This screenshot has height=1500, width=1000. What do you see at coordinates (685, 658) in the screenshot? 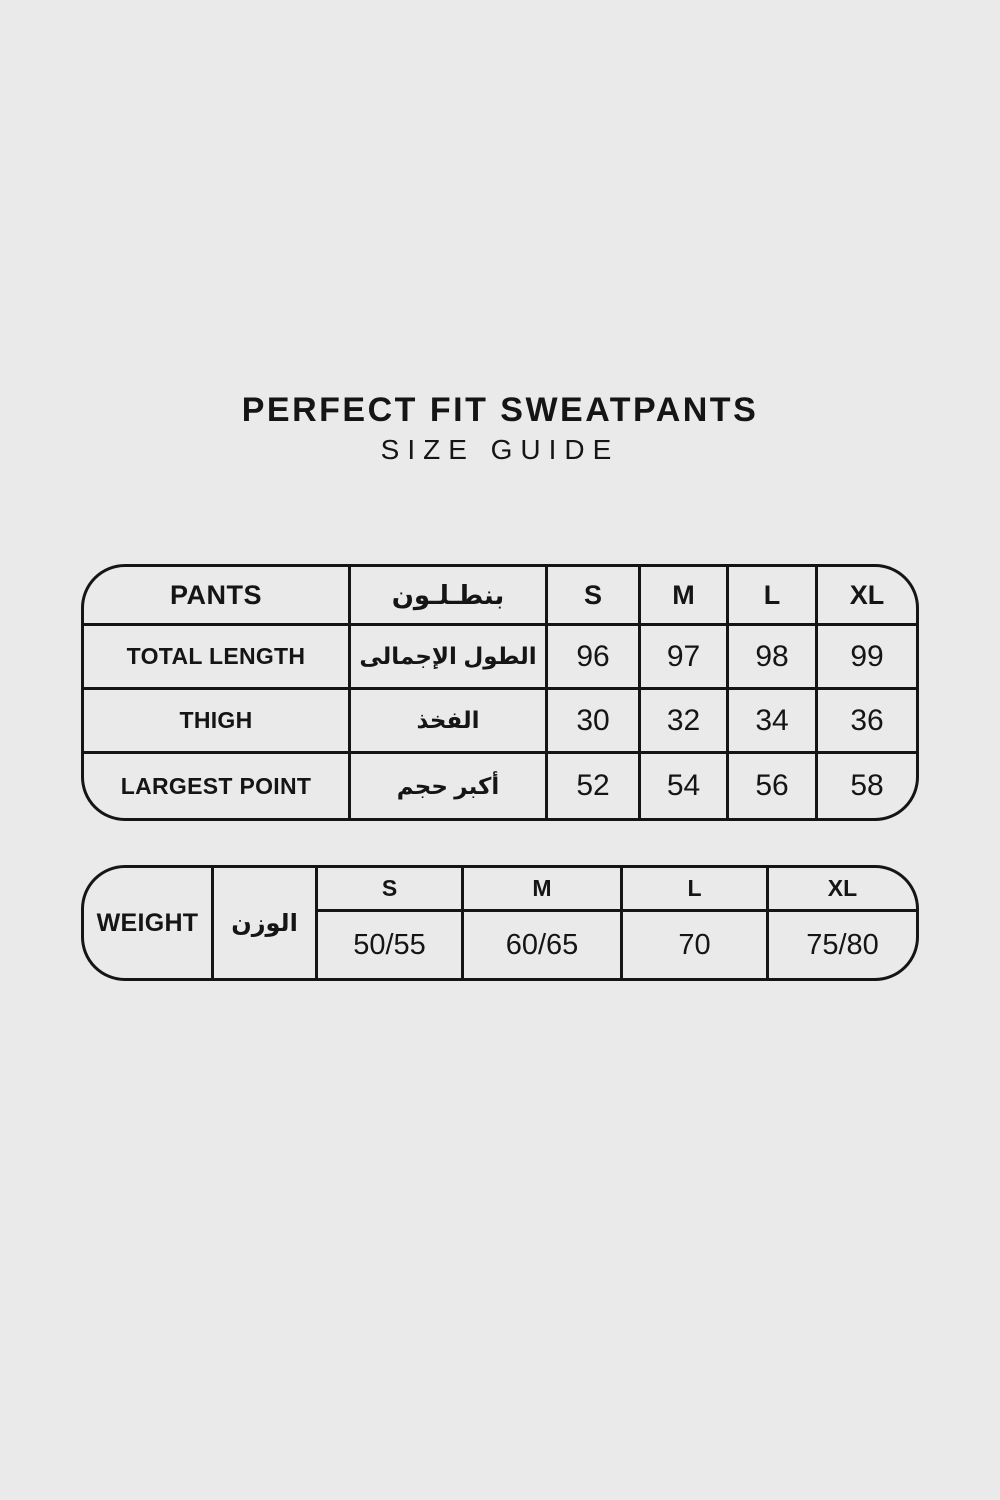
I see `cell-value: 97` at bounding box center [685, 658].